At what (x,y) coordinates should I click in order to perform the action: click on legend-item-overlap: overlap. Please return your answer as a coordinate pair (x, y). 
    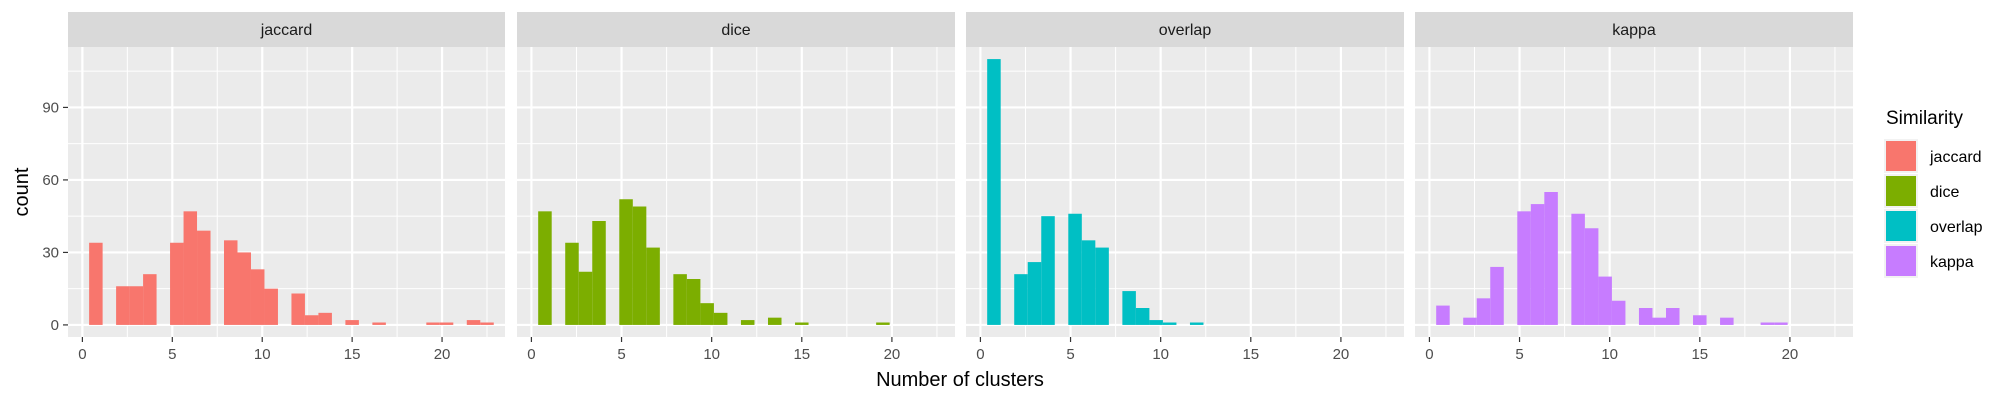
    Looking at the image, I should click on (1933, 226).